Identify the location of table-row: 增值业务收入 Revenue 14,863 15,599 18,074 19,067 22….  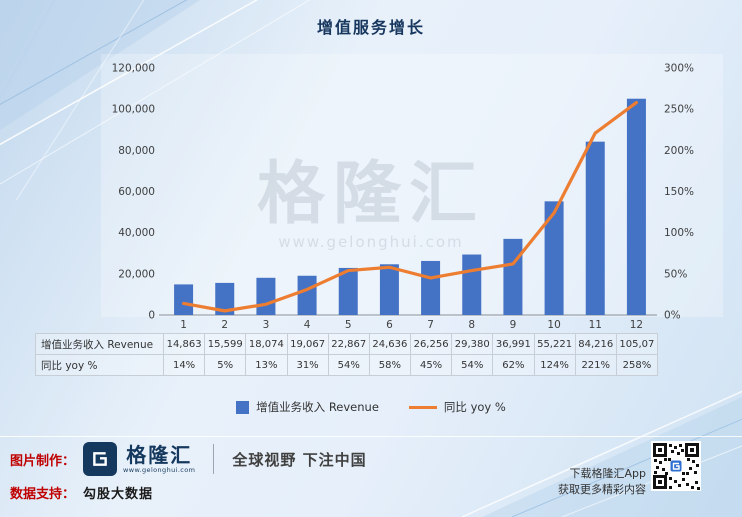
(347, 344).